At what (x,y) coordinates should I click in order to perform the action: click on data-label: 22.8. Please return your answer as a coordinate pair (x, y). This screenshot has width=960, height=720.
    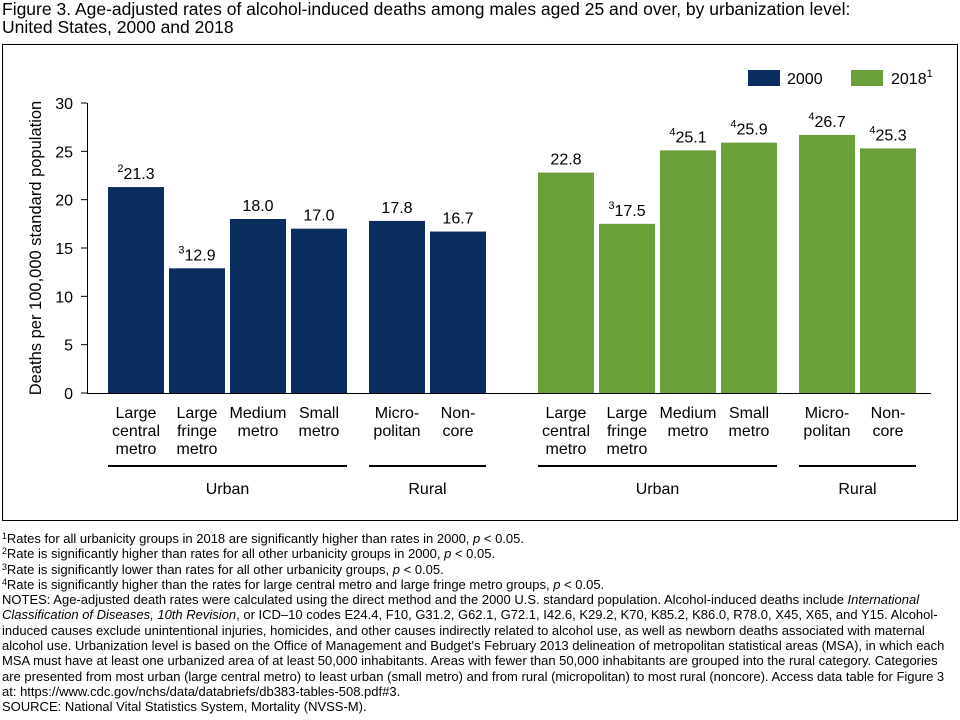
    Looking at the image, I should click on (565, 160).